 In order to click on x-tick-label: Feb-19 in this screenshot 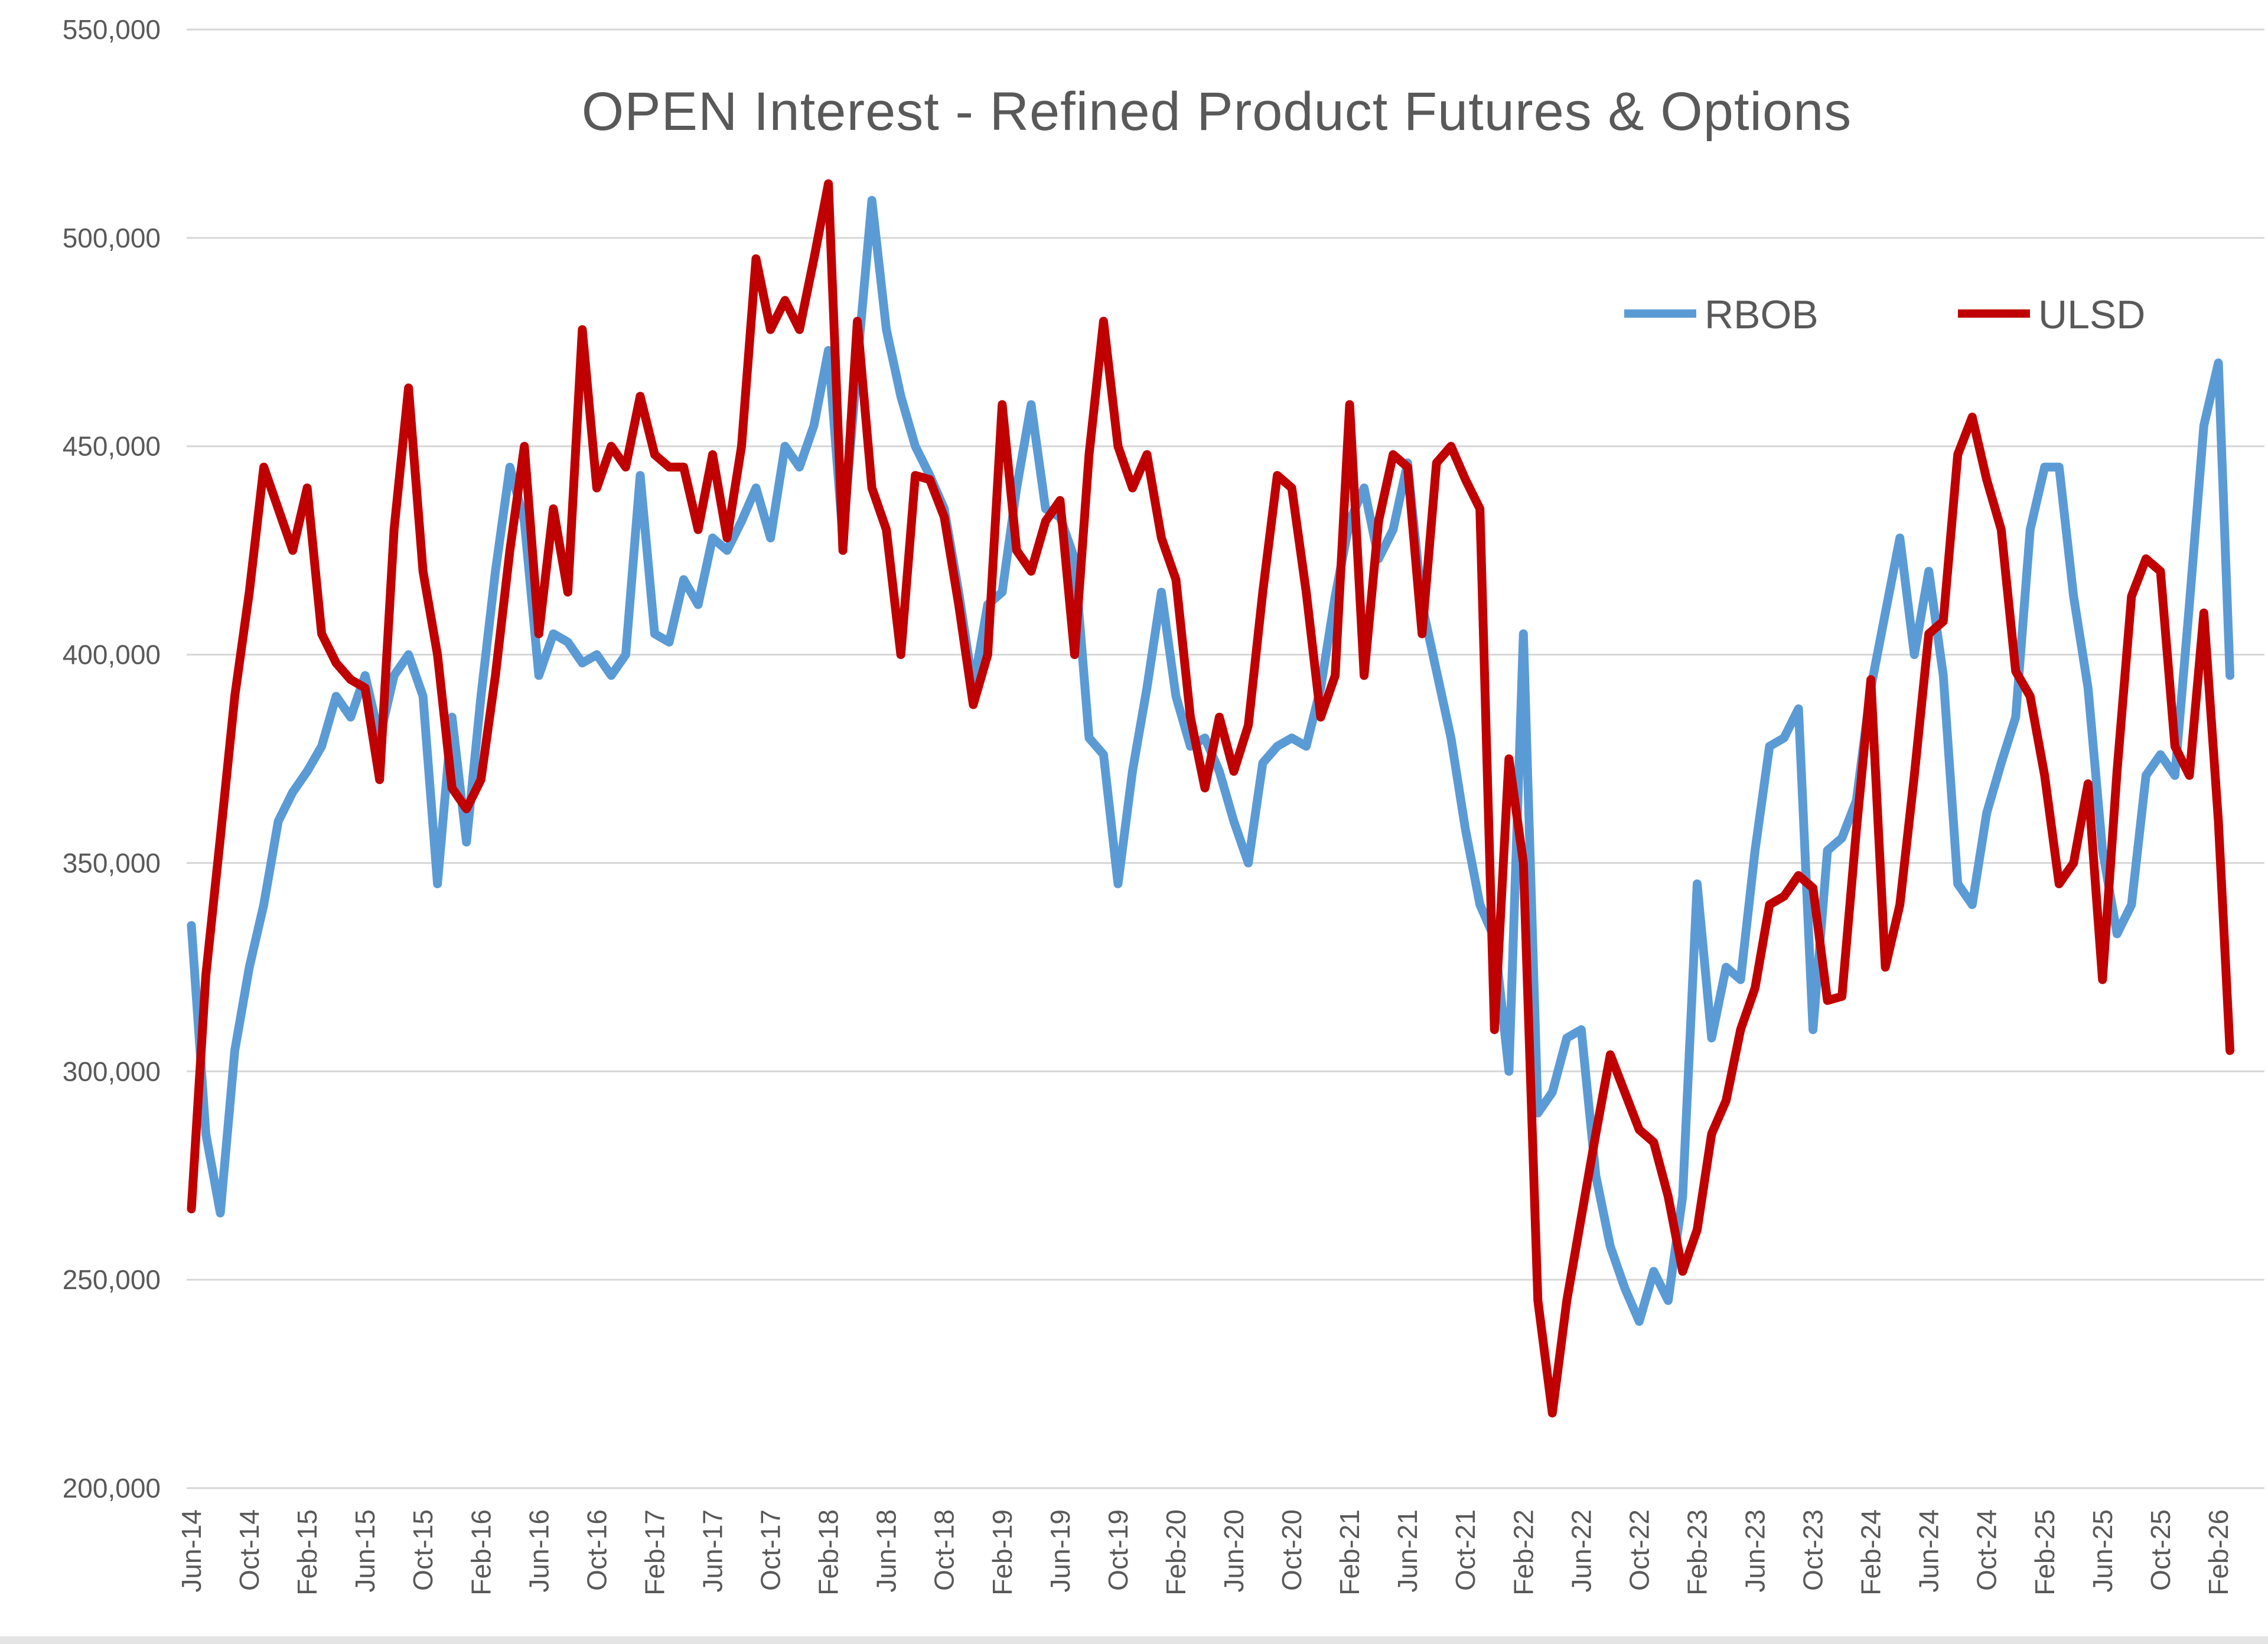, I will do `click(1002, 1552)`.